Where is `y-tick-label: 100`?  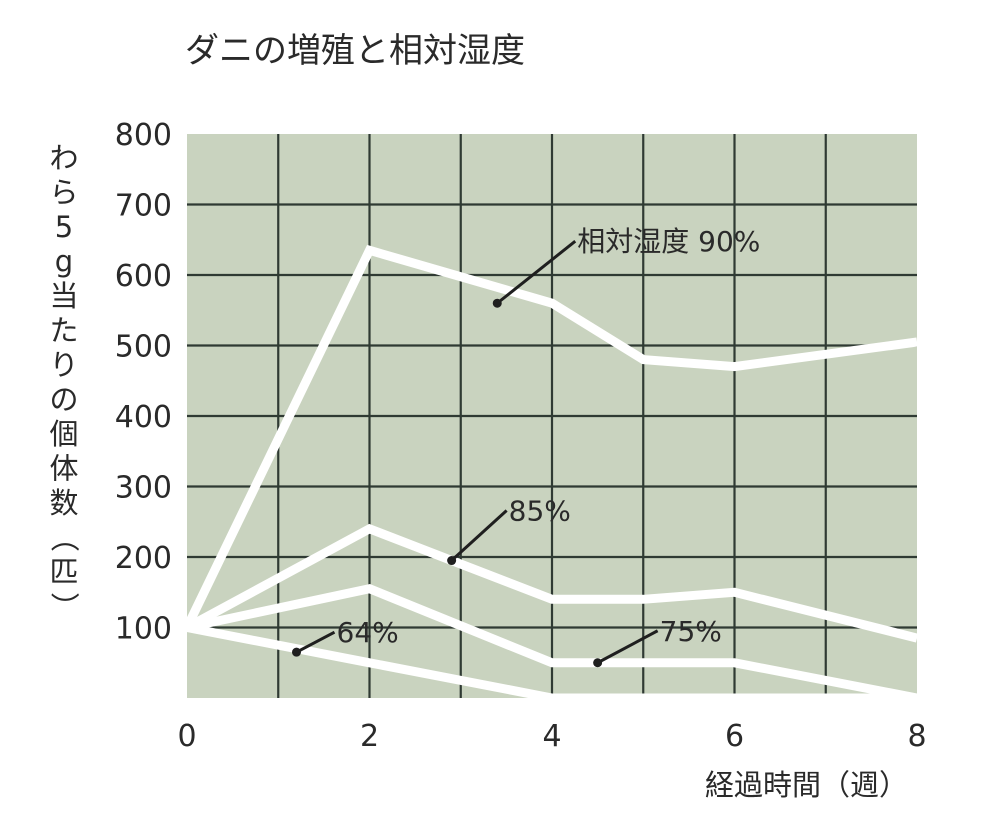
y-tick-label: 100 is located at coordinates (143, 629).